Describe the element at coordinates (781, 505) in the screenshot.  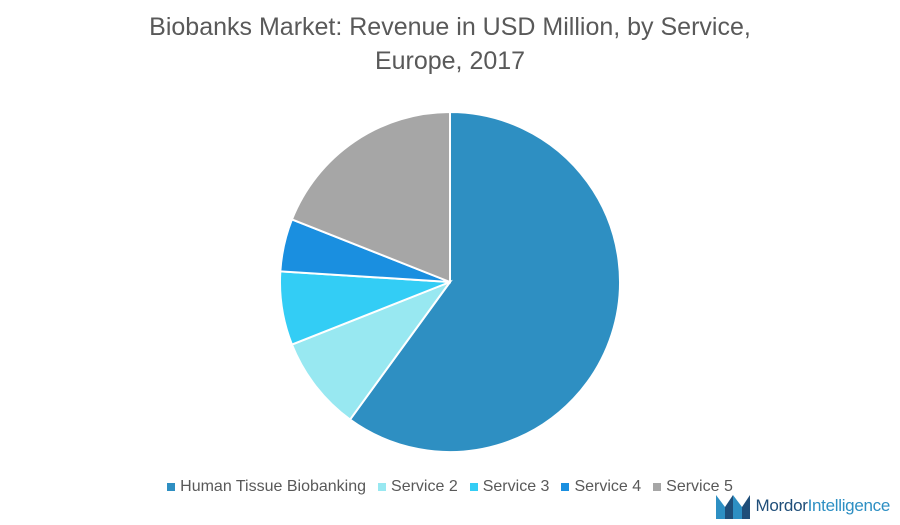
I see `logo-text-part1: Mordor` at that location.